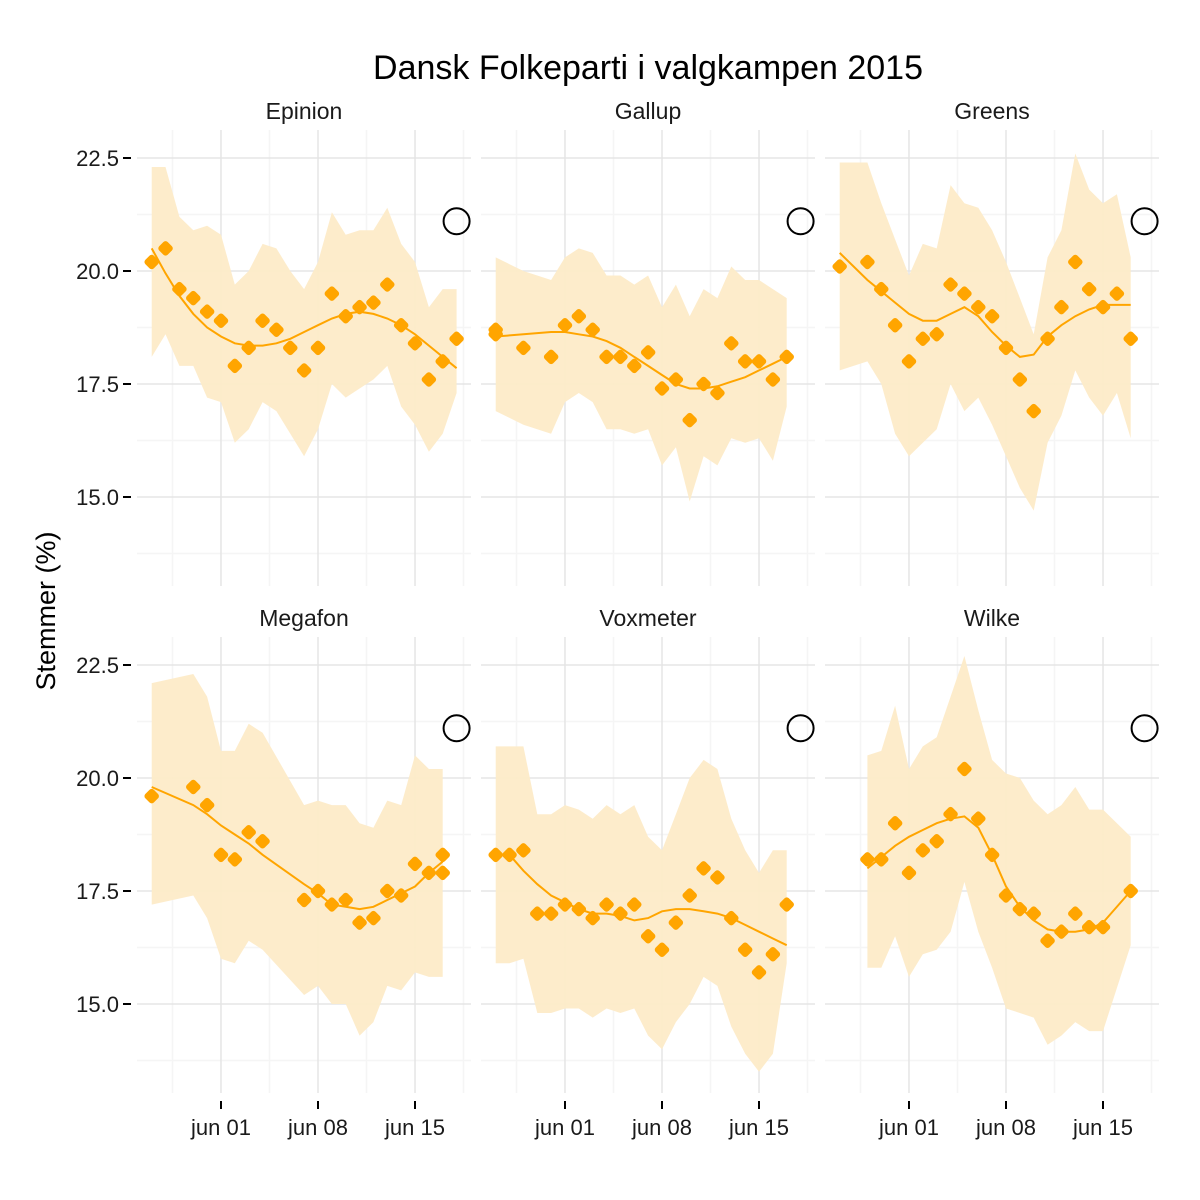 This screenshot has width=1200, height=1200. I want to click on strip-label: Greens, so click(991, 111).